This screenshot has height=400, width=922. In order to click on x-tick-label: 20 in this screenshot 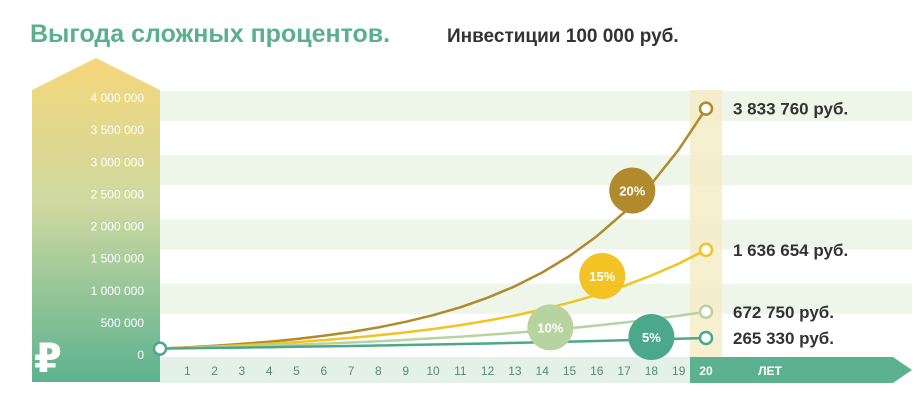, I will do `click(706, 371)`.